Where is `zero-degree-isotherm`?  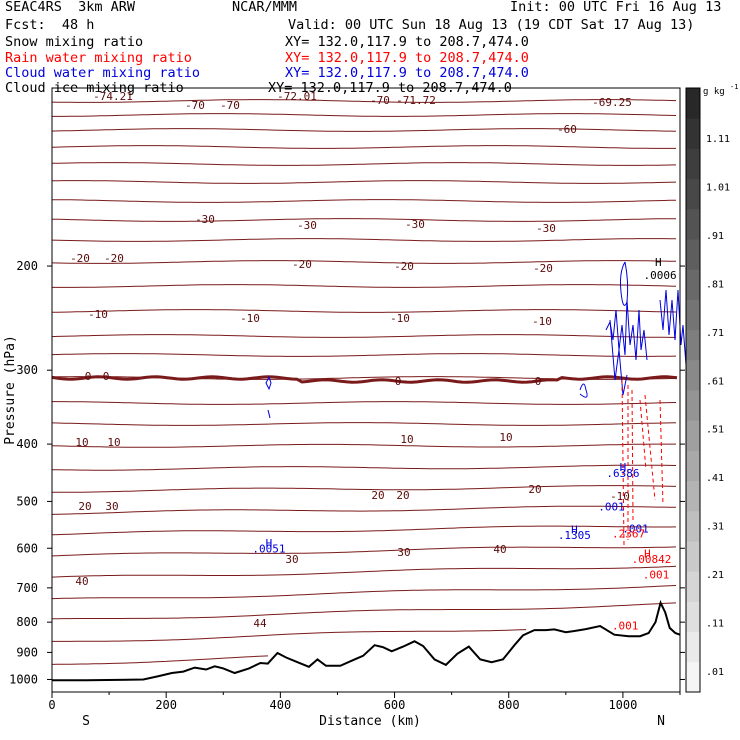 zero-degree-isotherm is located at coordinates (364, 379).